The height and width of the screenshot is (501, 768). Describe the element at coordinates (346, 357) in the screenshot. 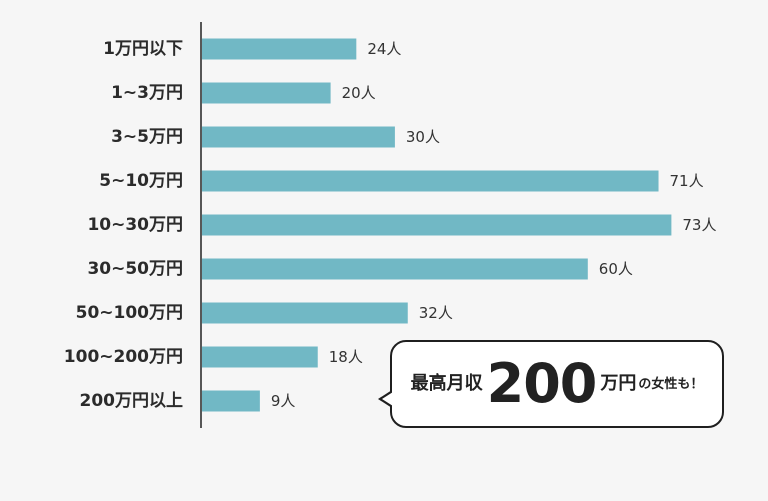

I see `value-label: 18人` at that location.